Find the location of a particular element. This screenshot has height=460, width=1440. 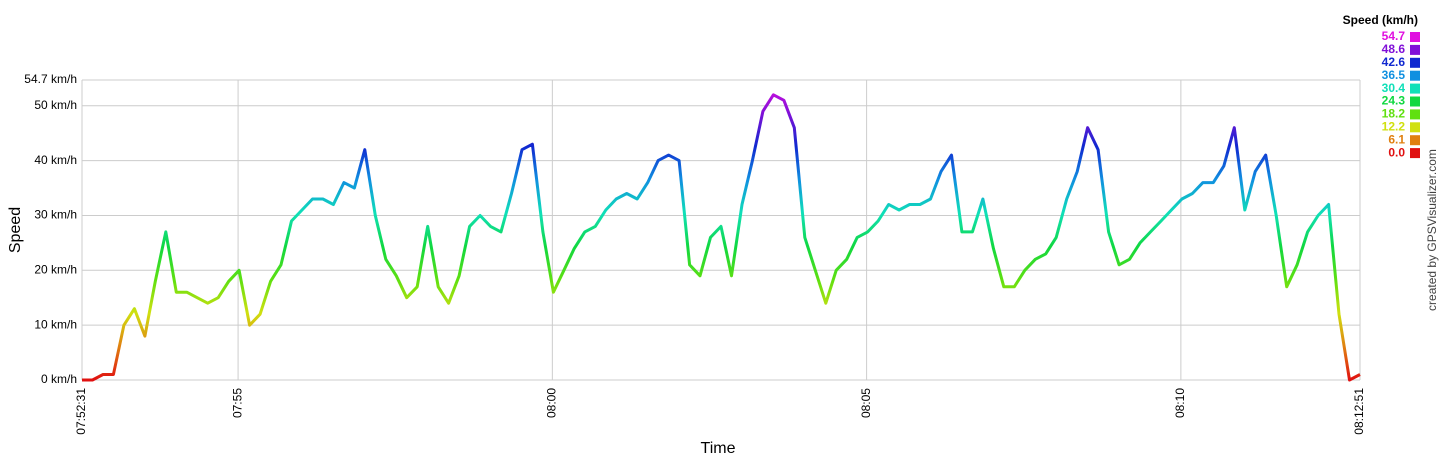

legend-label: 36.5 is located at coordinates (1394, 75).